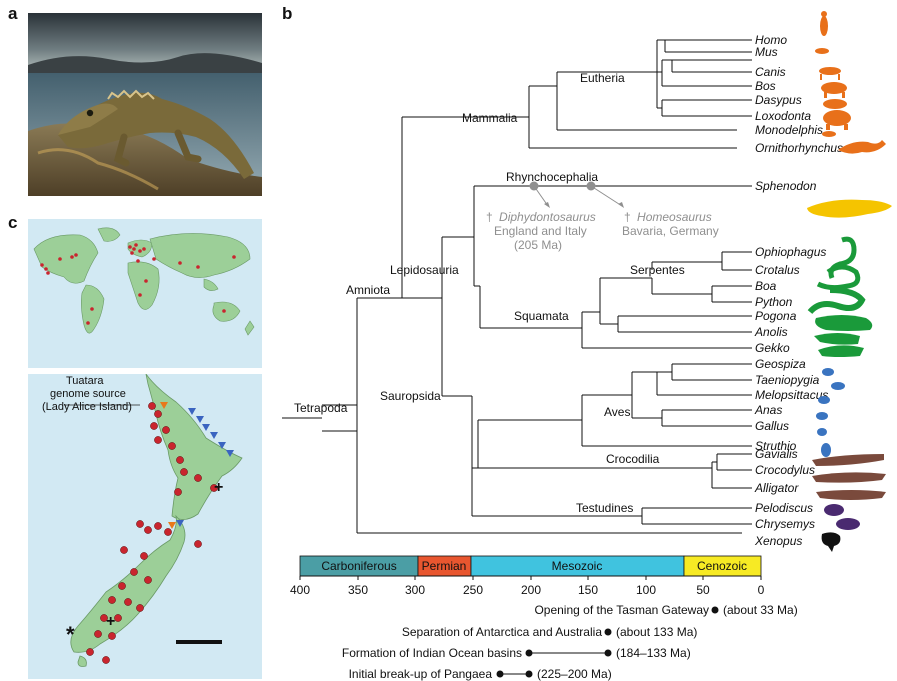  I want to click on event-range: (about 133 Ma), so click(656, 632).